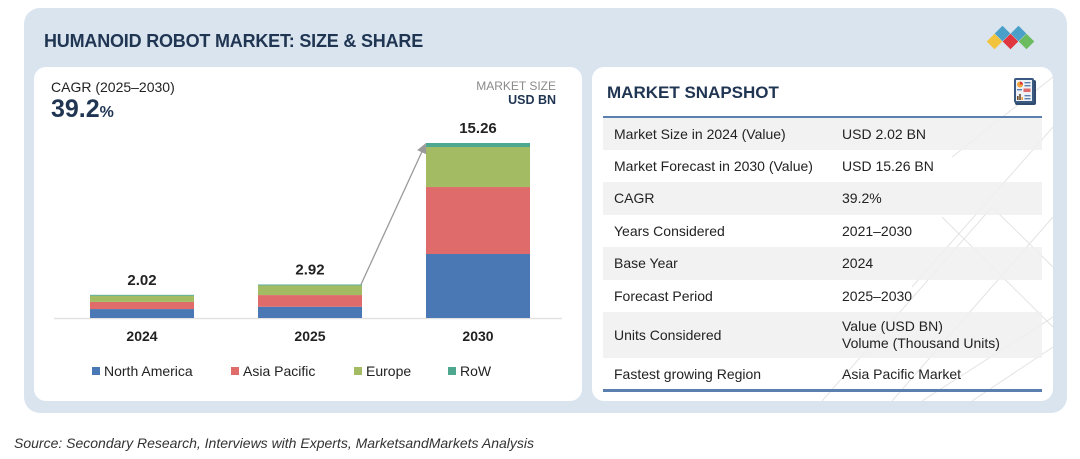 This screenshot has width=1080, height=459. What do you see at coordinates (476, 371) in the screenshot?
I see `legend-label: RoW` at bounding box center [476, 371].